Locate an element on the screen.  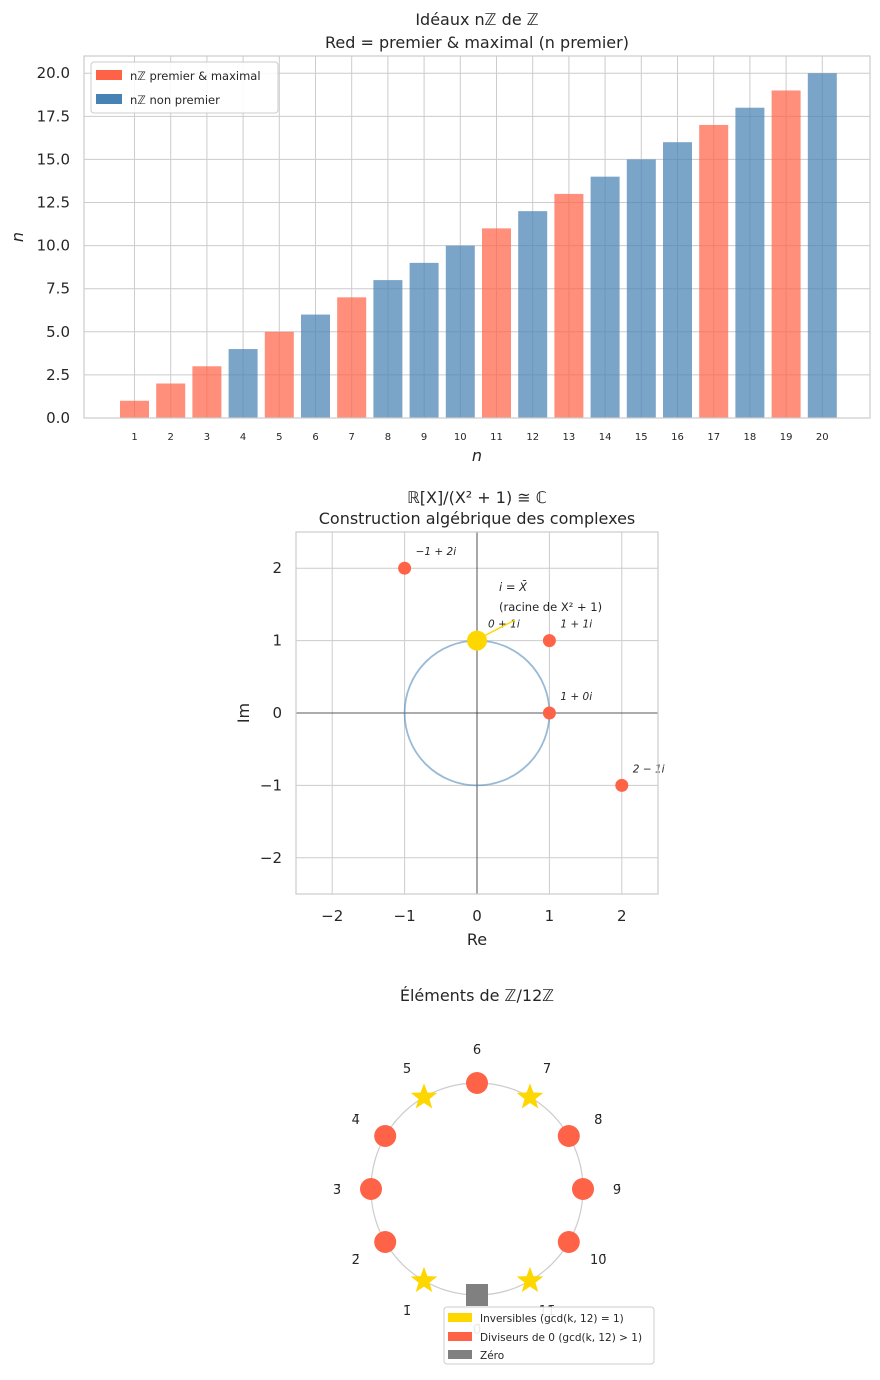
chart3-element-label: 10̄ is located at coordinates (598, 1260).